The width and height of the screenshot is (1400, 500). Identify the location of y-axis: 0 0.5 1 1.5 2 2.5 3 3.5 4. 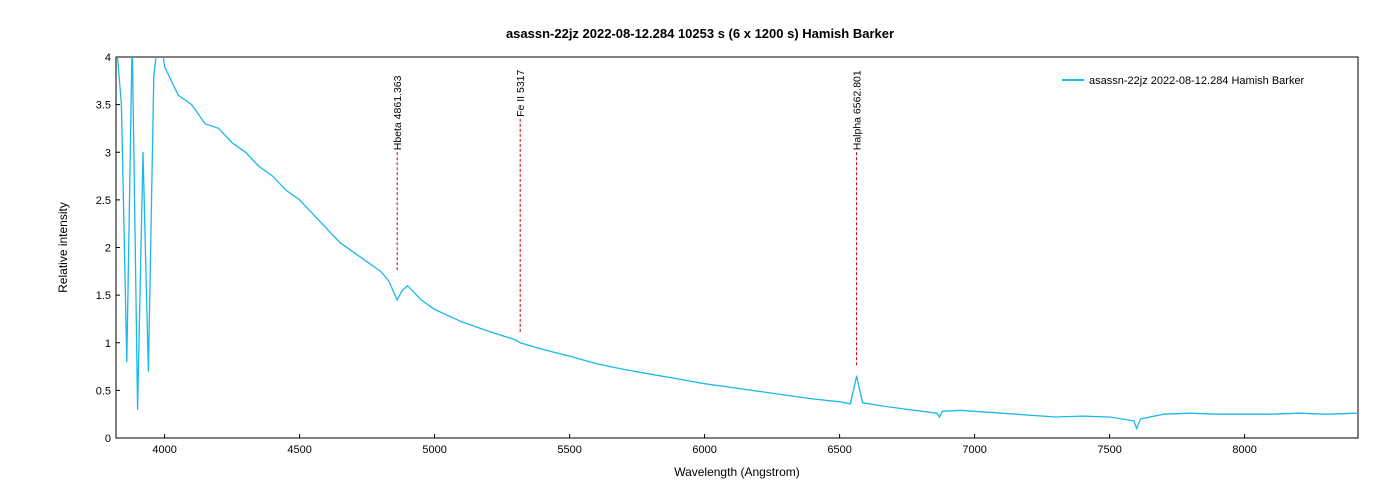
(108, 248).